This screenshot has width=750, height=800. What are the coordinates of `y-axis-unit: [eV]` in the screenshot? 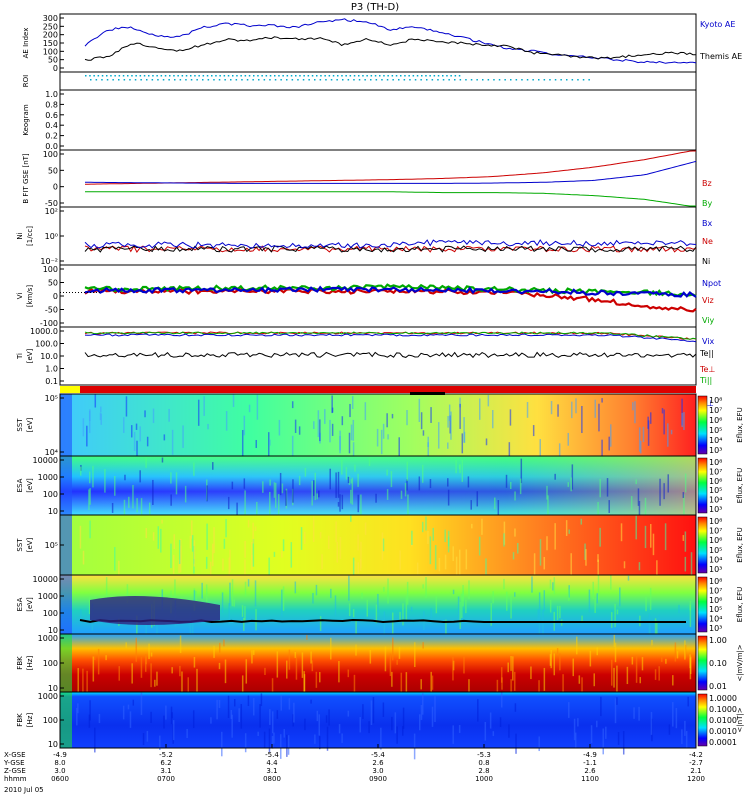 It's located at (30, 544).